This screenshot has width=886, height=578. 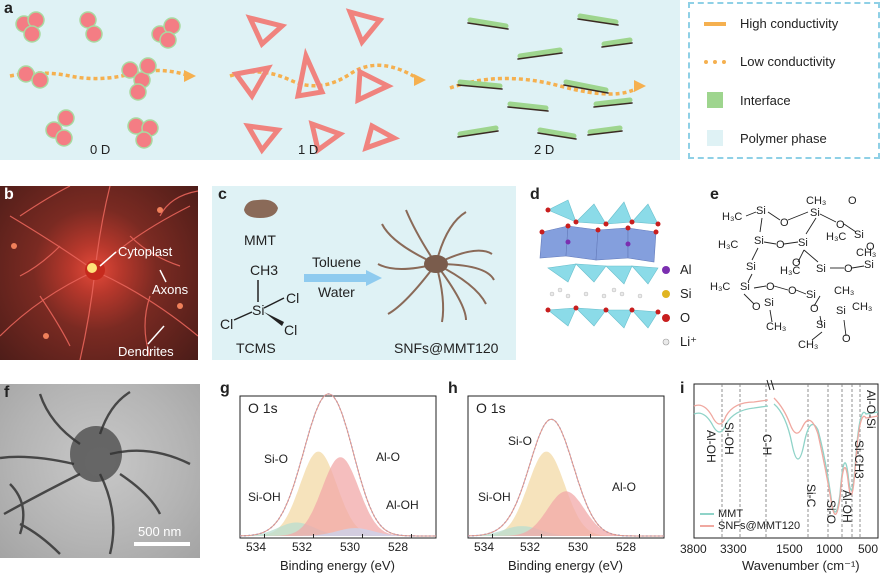 What do you see at coordinates (276, 459) in the screenshot?
I see `g-peak-si-o: Si-O` at bounding box center [276, 459].